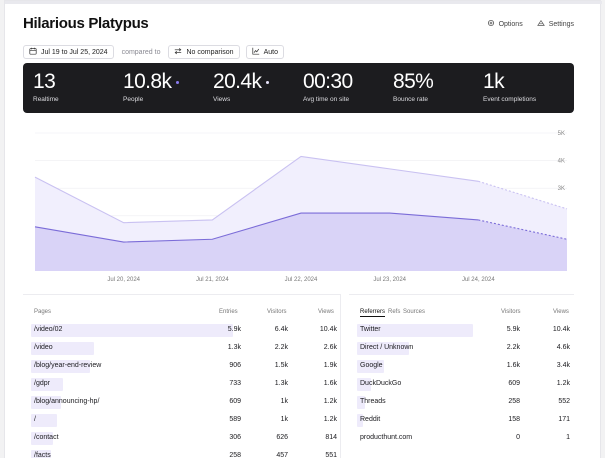  I want to click on stat-event-completions: 1k Event completions, so click(509, 86).